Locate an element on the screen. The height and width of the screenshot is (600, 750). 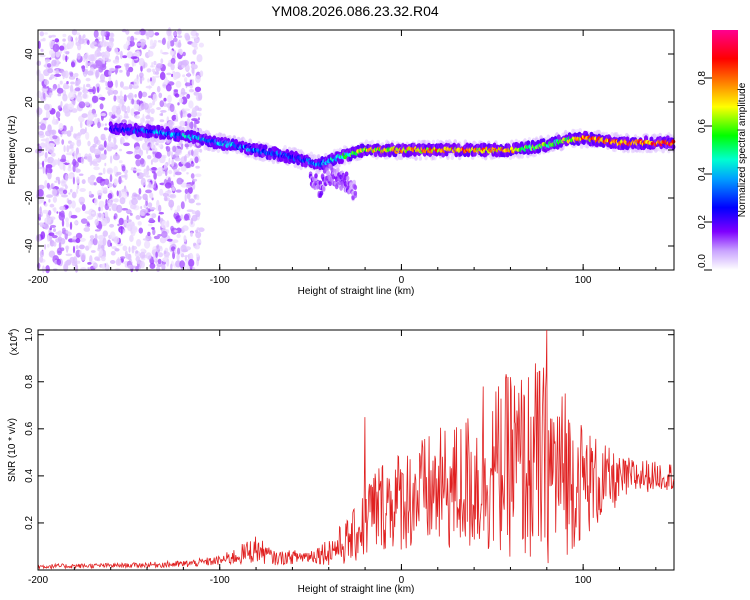
y-tick-label: -20 is located at coordinates (29, 197).